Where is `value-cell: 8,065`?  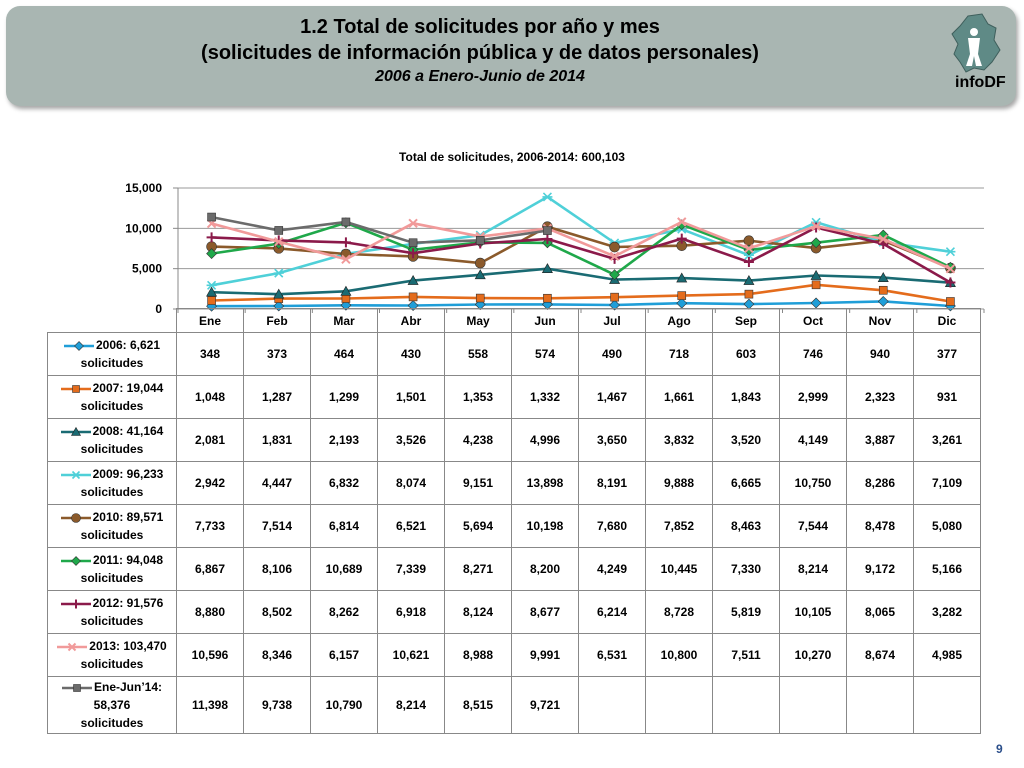 value-cell: 8,065 is located at coordinates (880, 612).